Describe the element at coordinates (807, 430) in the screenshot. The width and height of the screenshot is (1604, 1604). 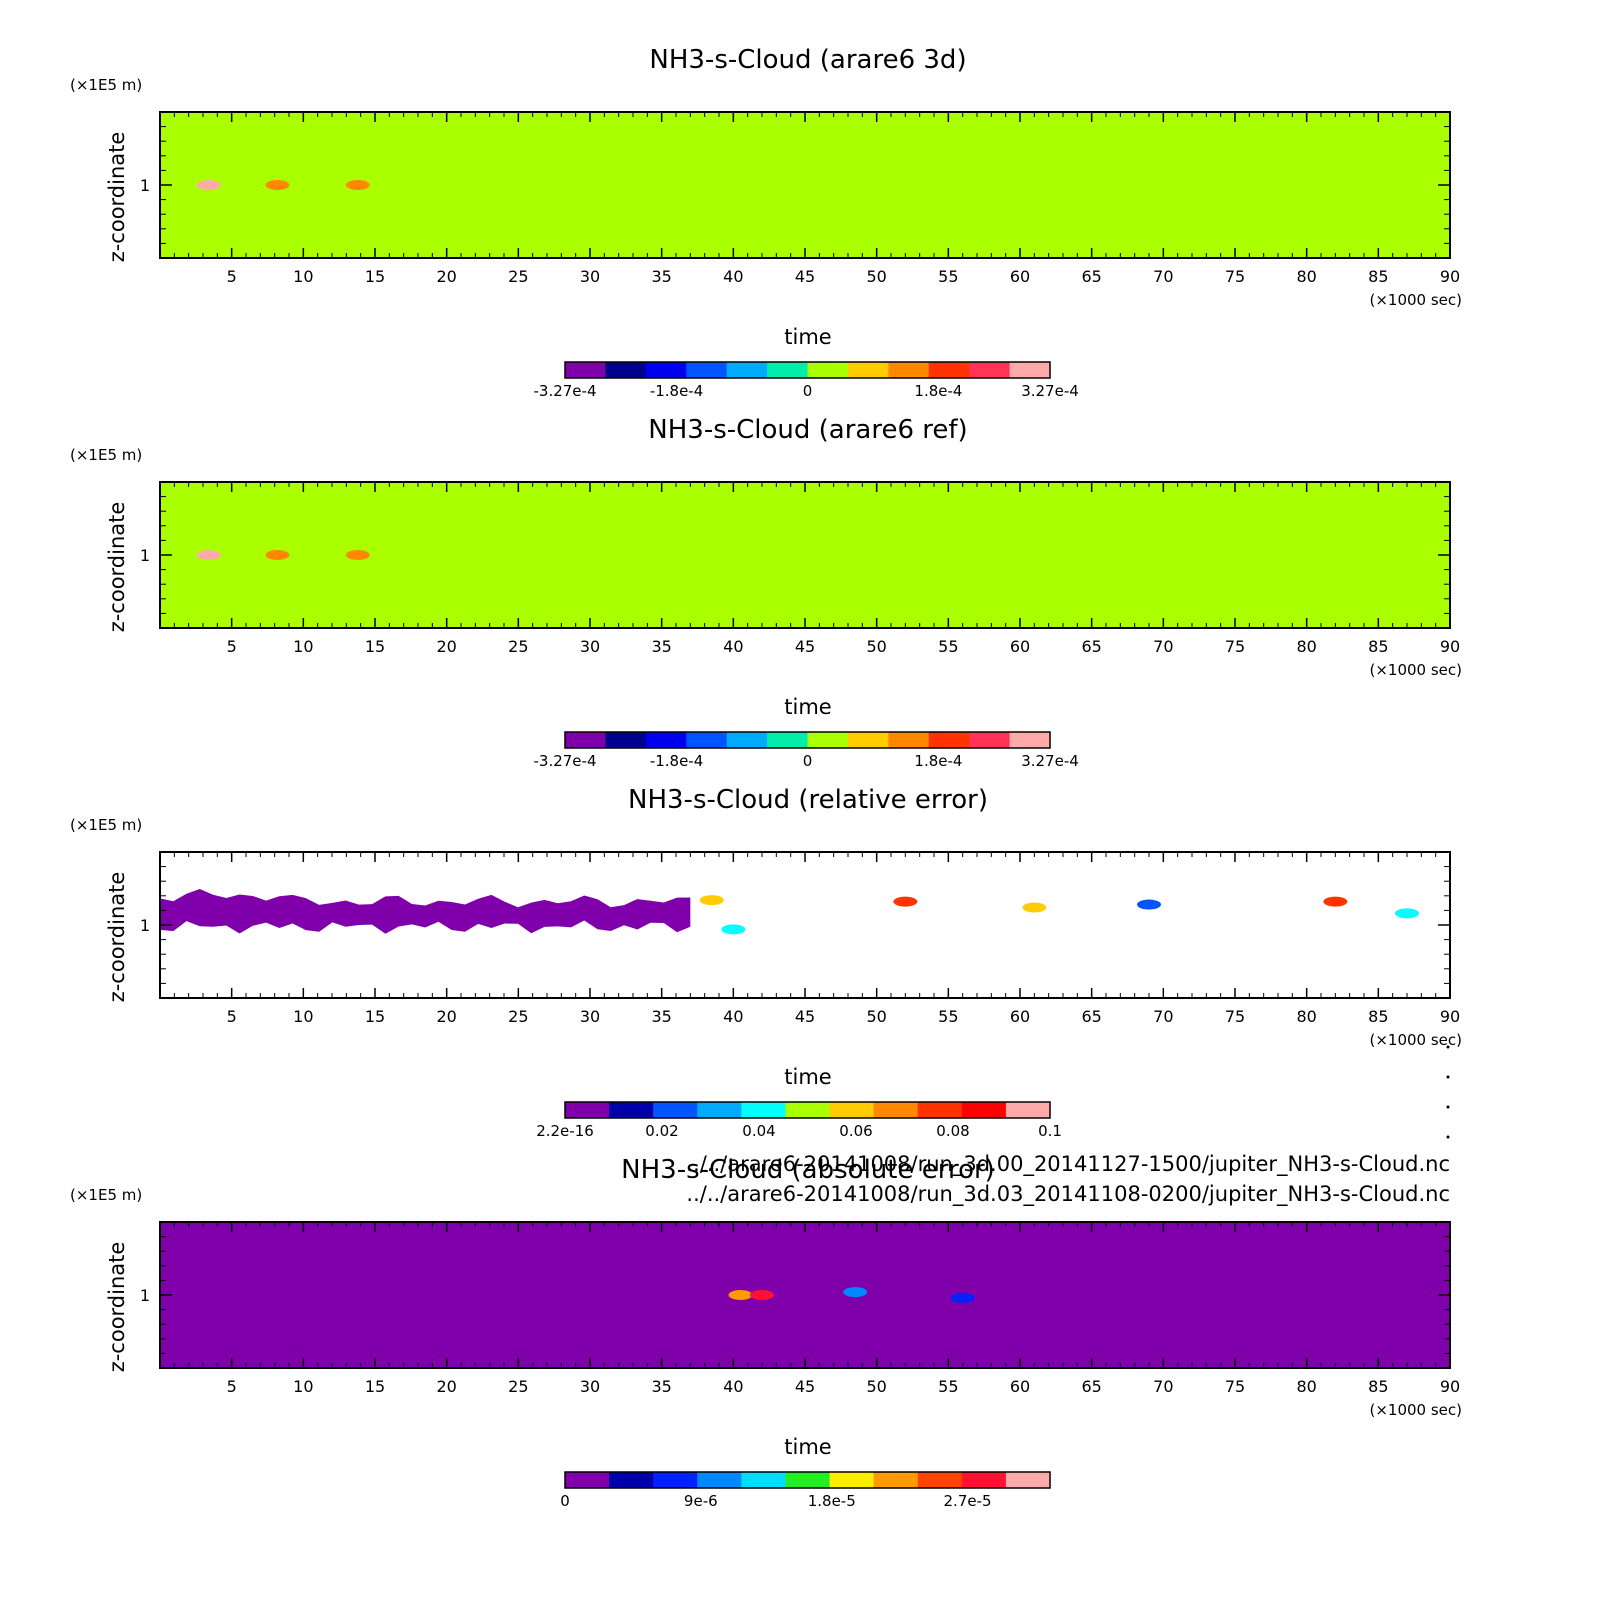
I see `panel-title: NH3-s-Cloud (arare6 ref)` at that location.